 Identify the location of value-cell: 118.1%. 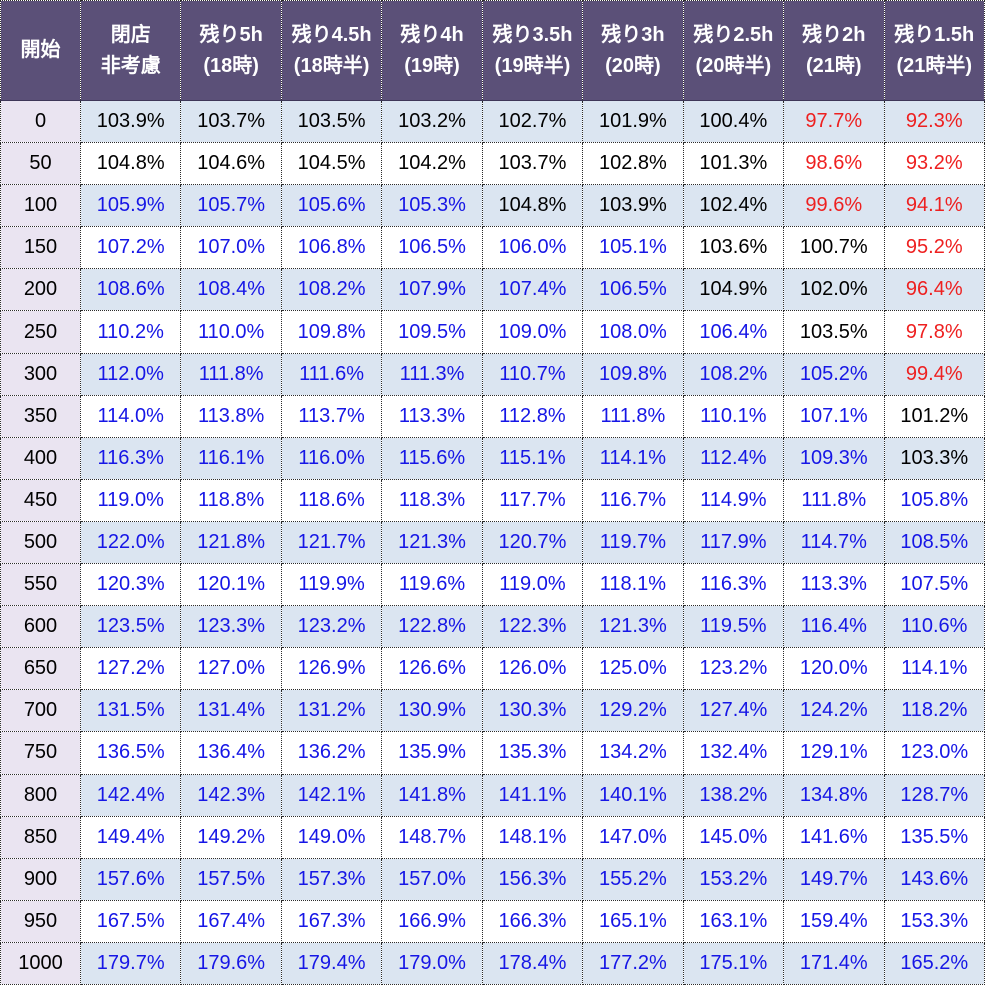
(633, 585).